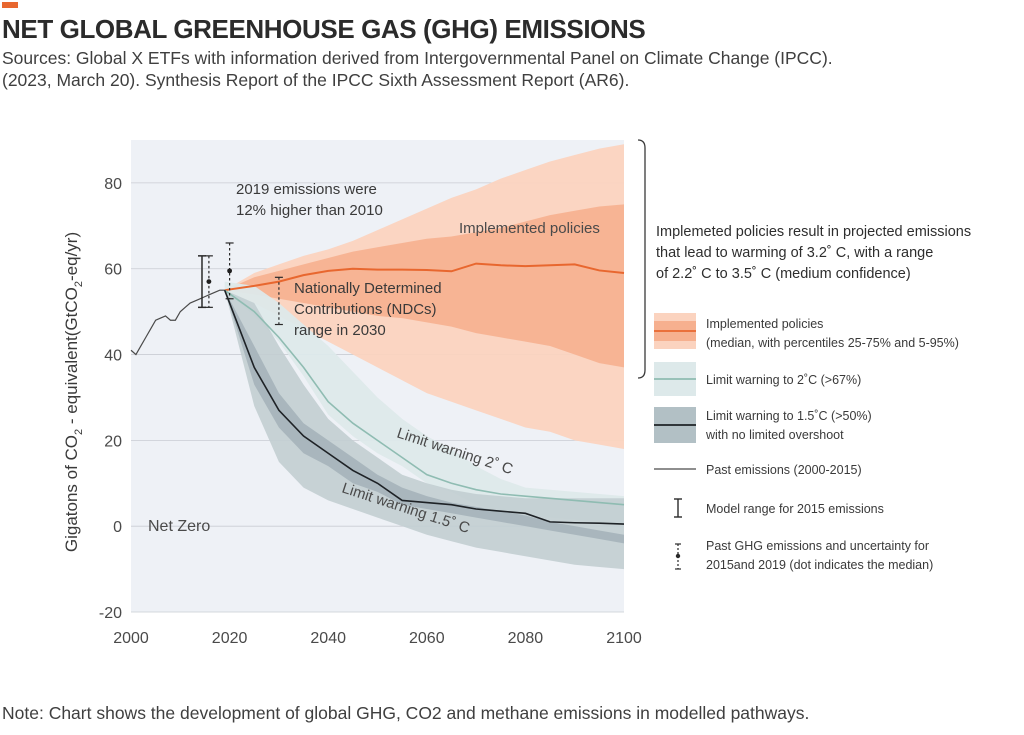  Describe the element at coordinates (427, 638) in the screenshot. I see `x-tick-label-2060: 2060` at that location.